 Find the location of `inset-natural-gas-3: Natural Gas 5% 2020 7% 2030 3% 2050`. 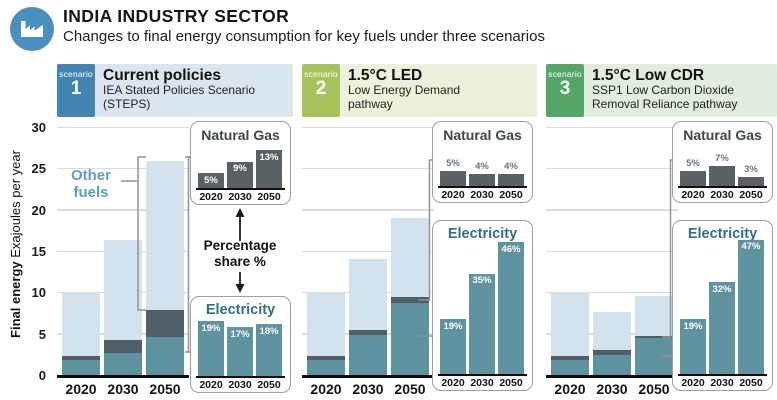

inset-natural-gas-3: Natural Gas 5% 2020 7% 2030 3% 2050 is located at coordinates (722, 162).